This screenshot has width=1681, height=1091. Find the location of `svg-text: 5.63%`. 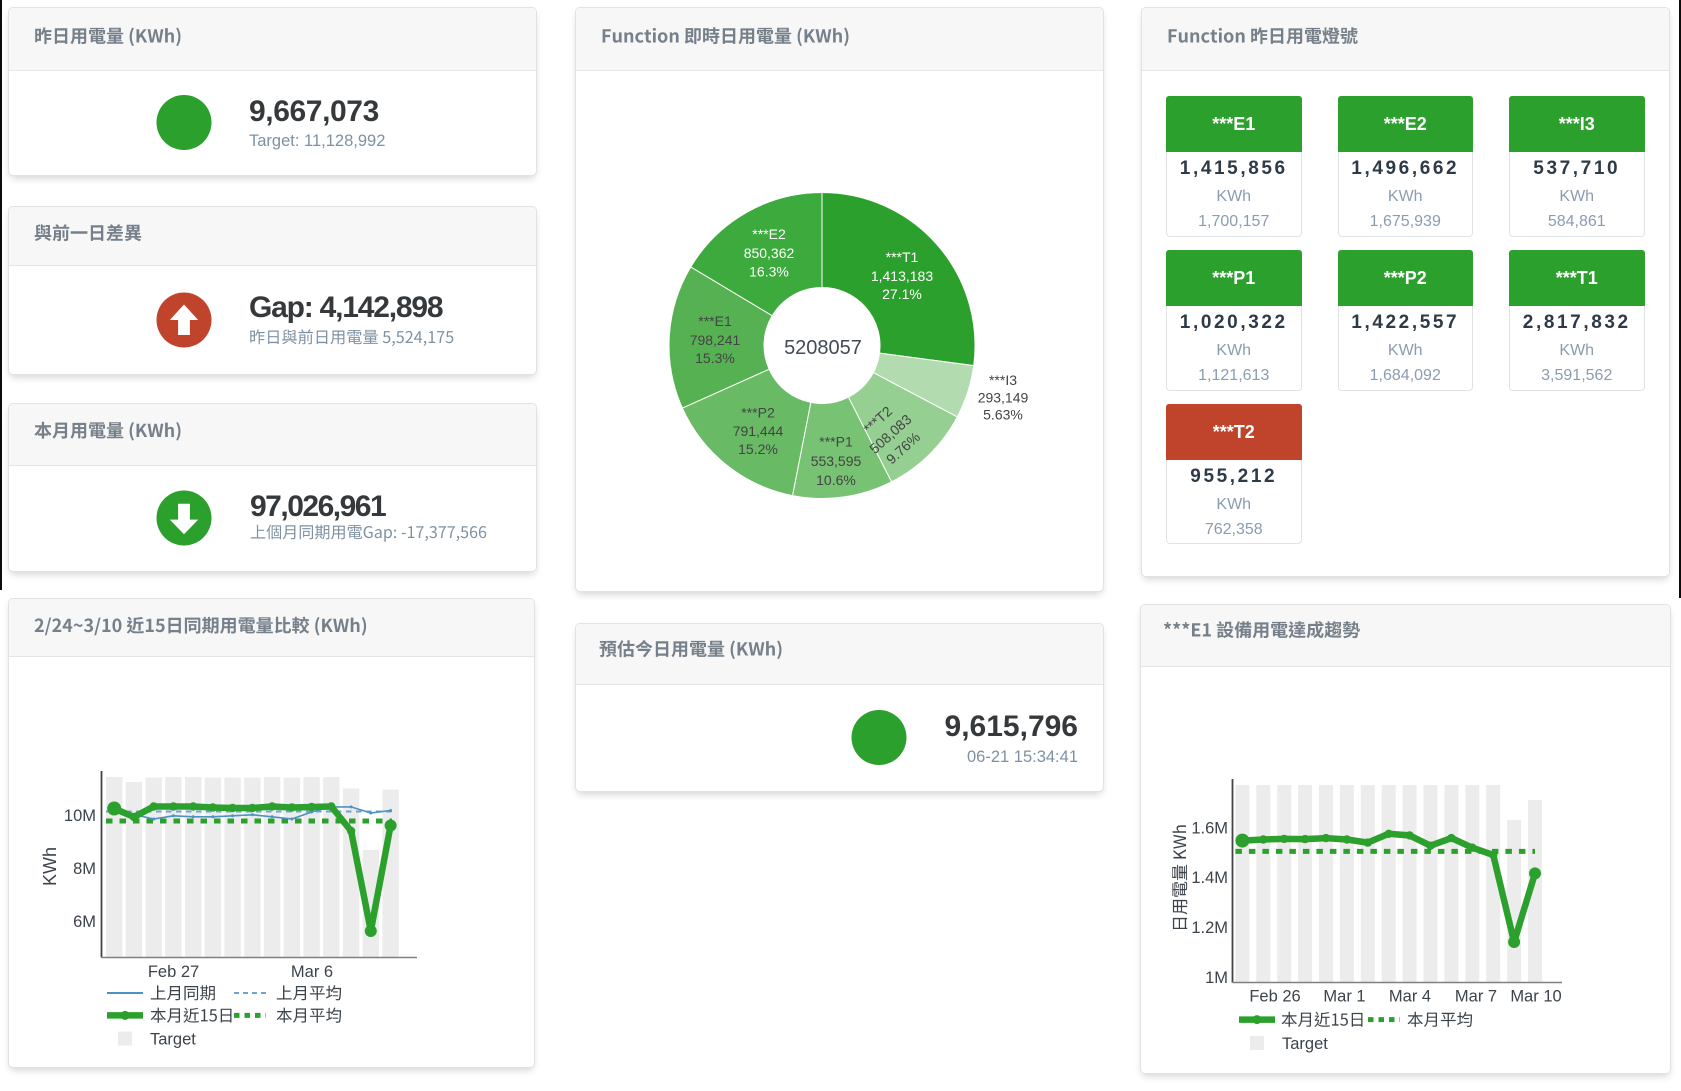

svg-text: 5.63% is located at coordinates (1003, 415).